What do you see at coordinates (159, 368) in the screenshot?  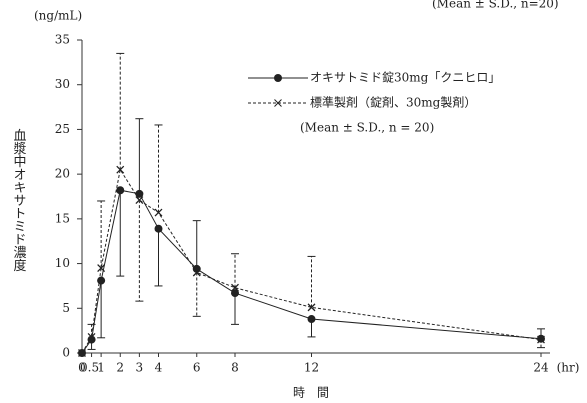 I see `x-tick-label: 4` at bounding box center [159, 368].